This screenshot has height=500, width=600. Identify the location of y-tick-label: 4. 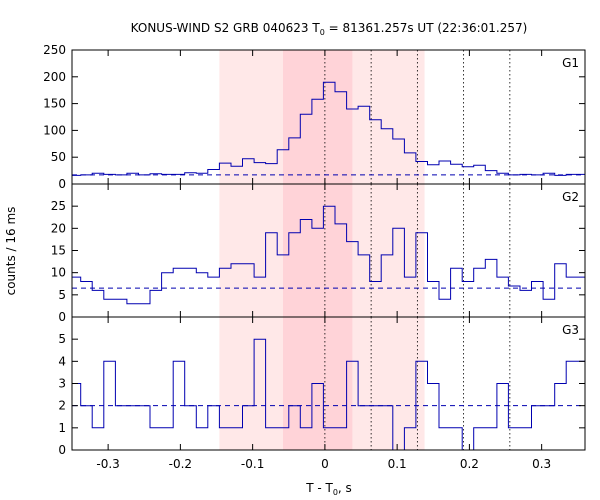
(62, 361).